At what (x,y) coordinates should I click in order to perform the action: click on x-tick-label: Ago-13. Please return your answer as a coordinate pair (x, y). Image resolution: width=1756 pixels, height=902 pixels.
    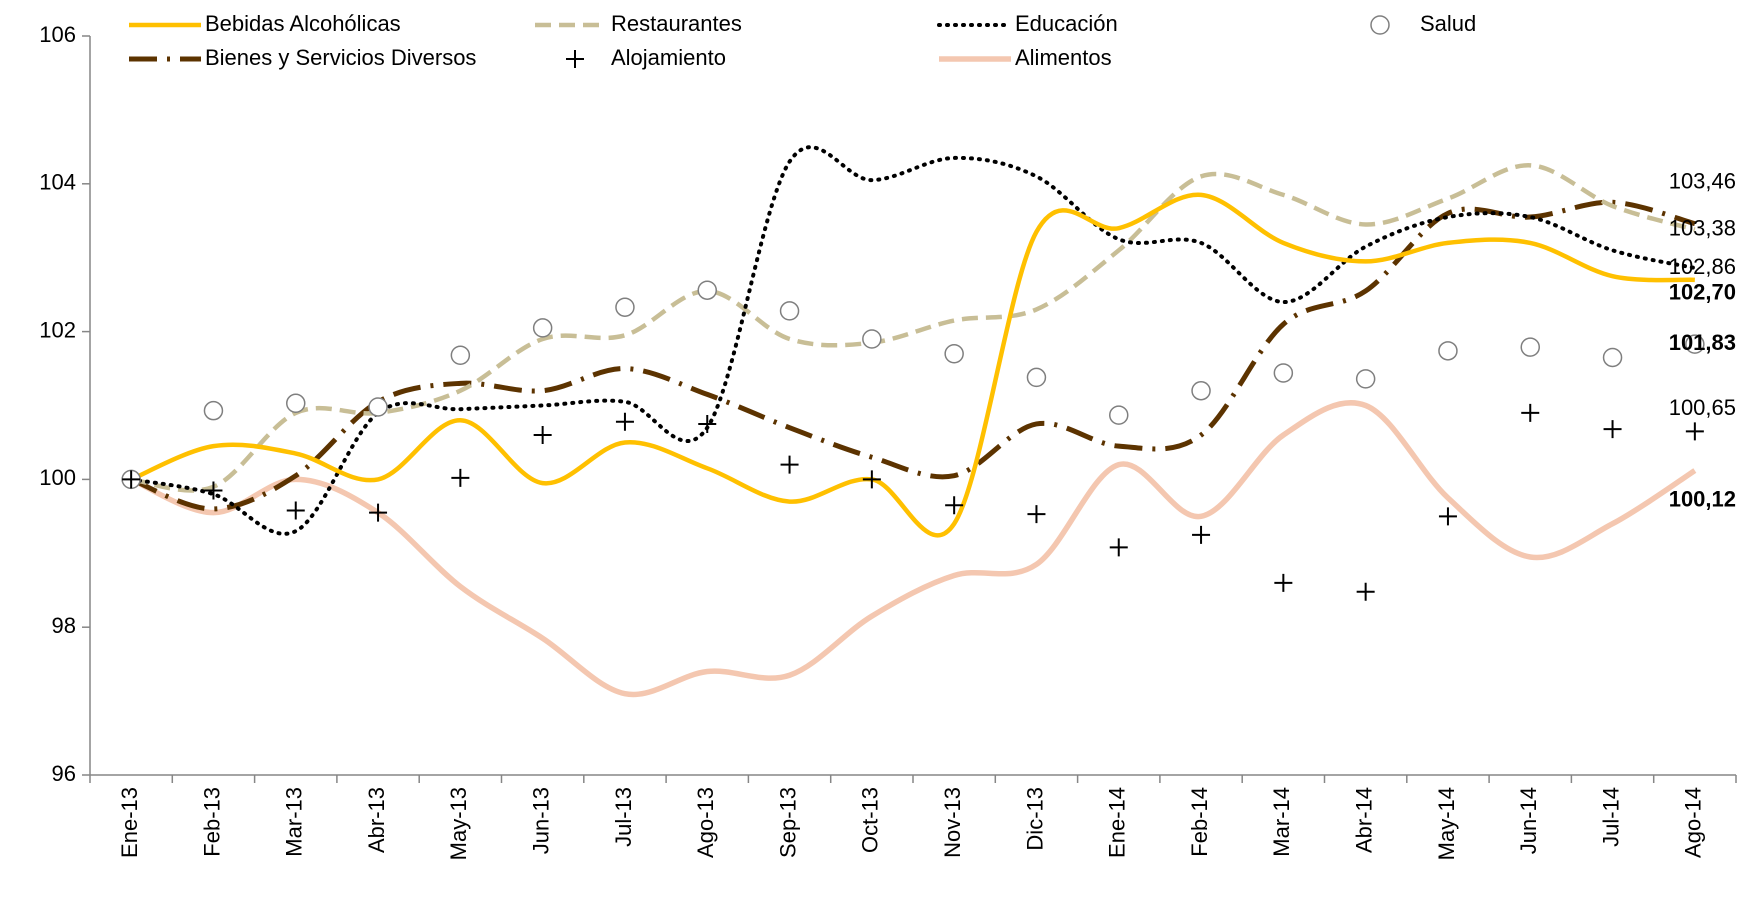
    Looking at the image, I should click on (705, 822).